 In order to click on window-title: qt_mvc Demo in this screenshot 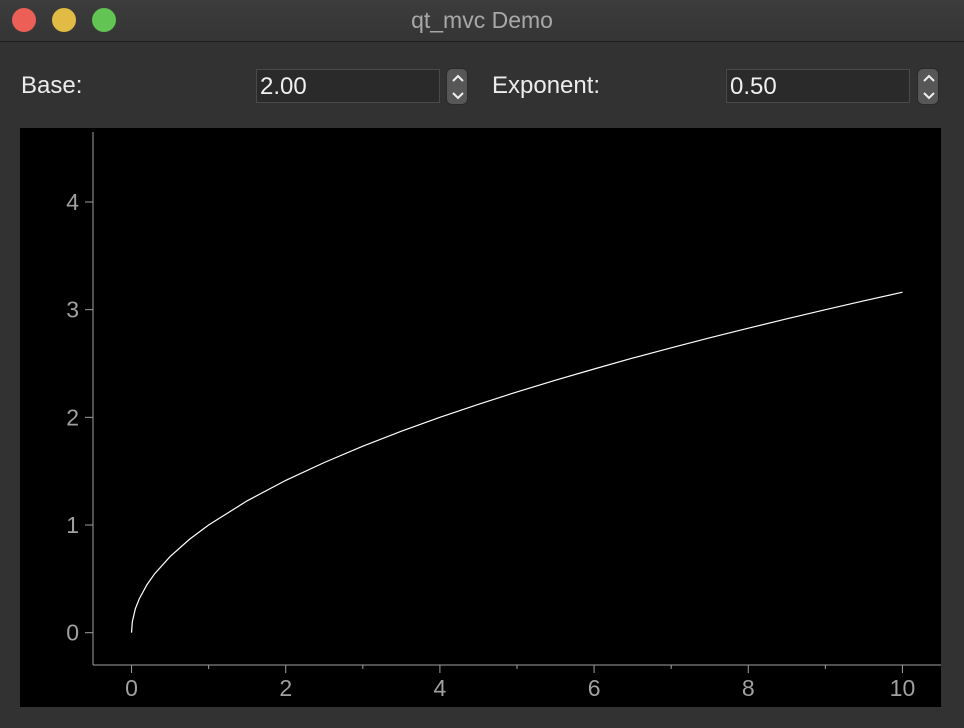, I will do `click(482, 20)`.